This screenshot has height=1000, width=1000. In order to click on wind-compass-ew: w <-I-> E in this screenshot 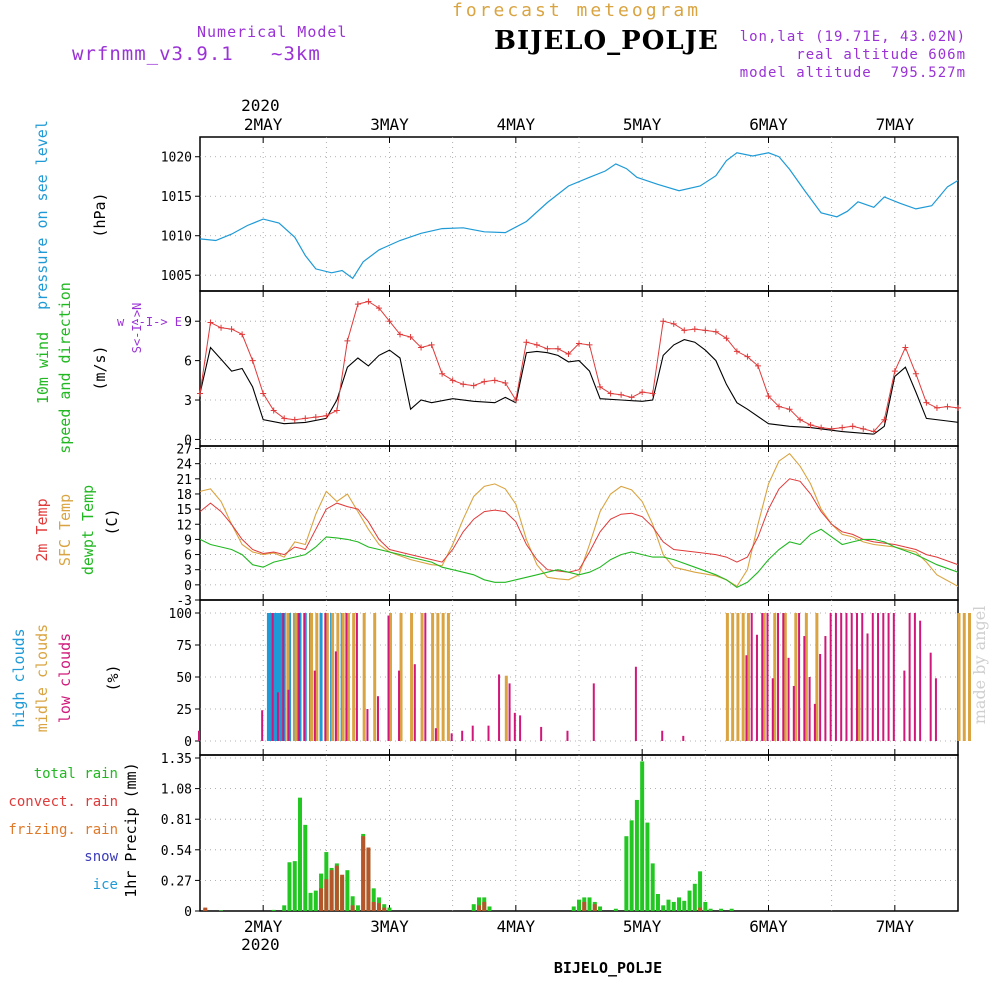, I will do `click(149, 322)`.